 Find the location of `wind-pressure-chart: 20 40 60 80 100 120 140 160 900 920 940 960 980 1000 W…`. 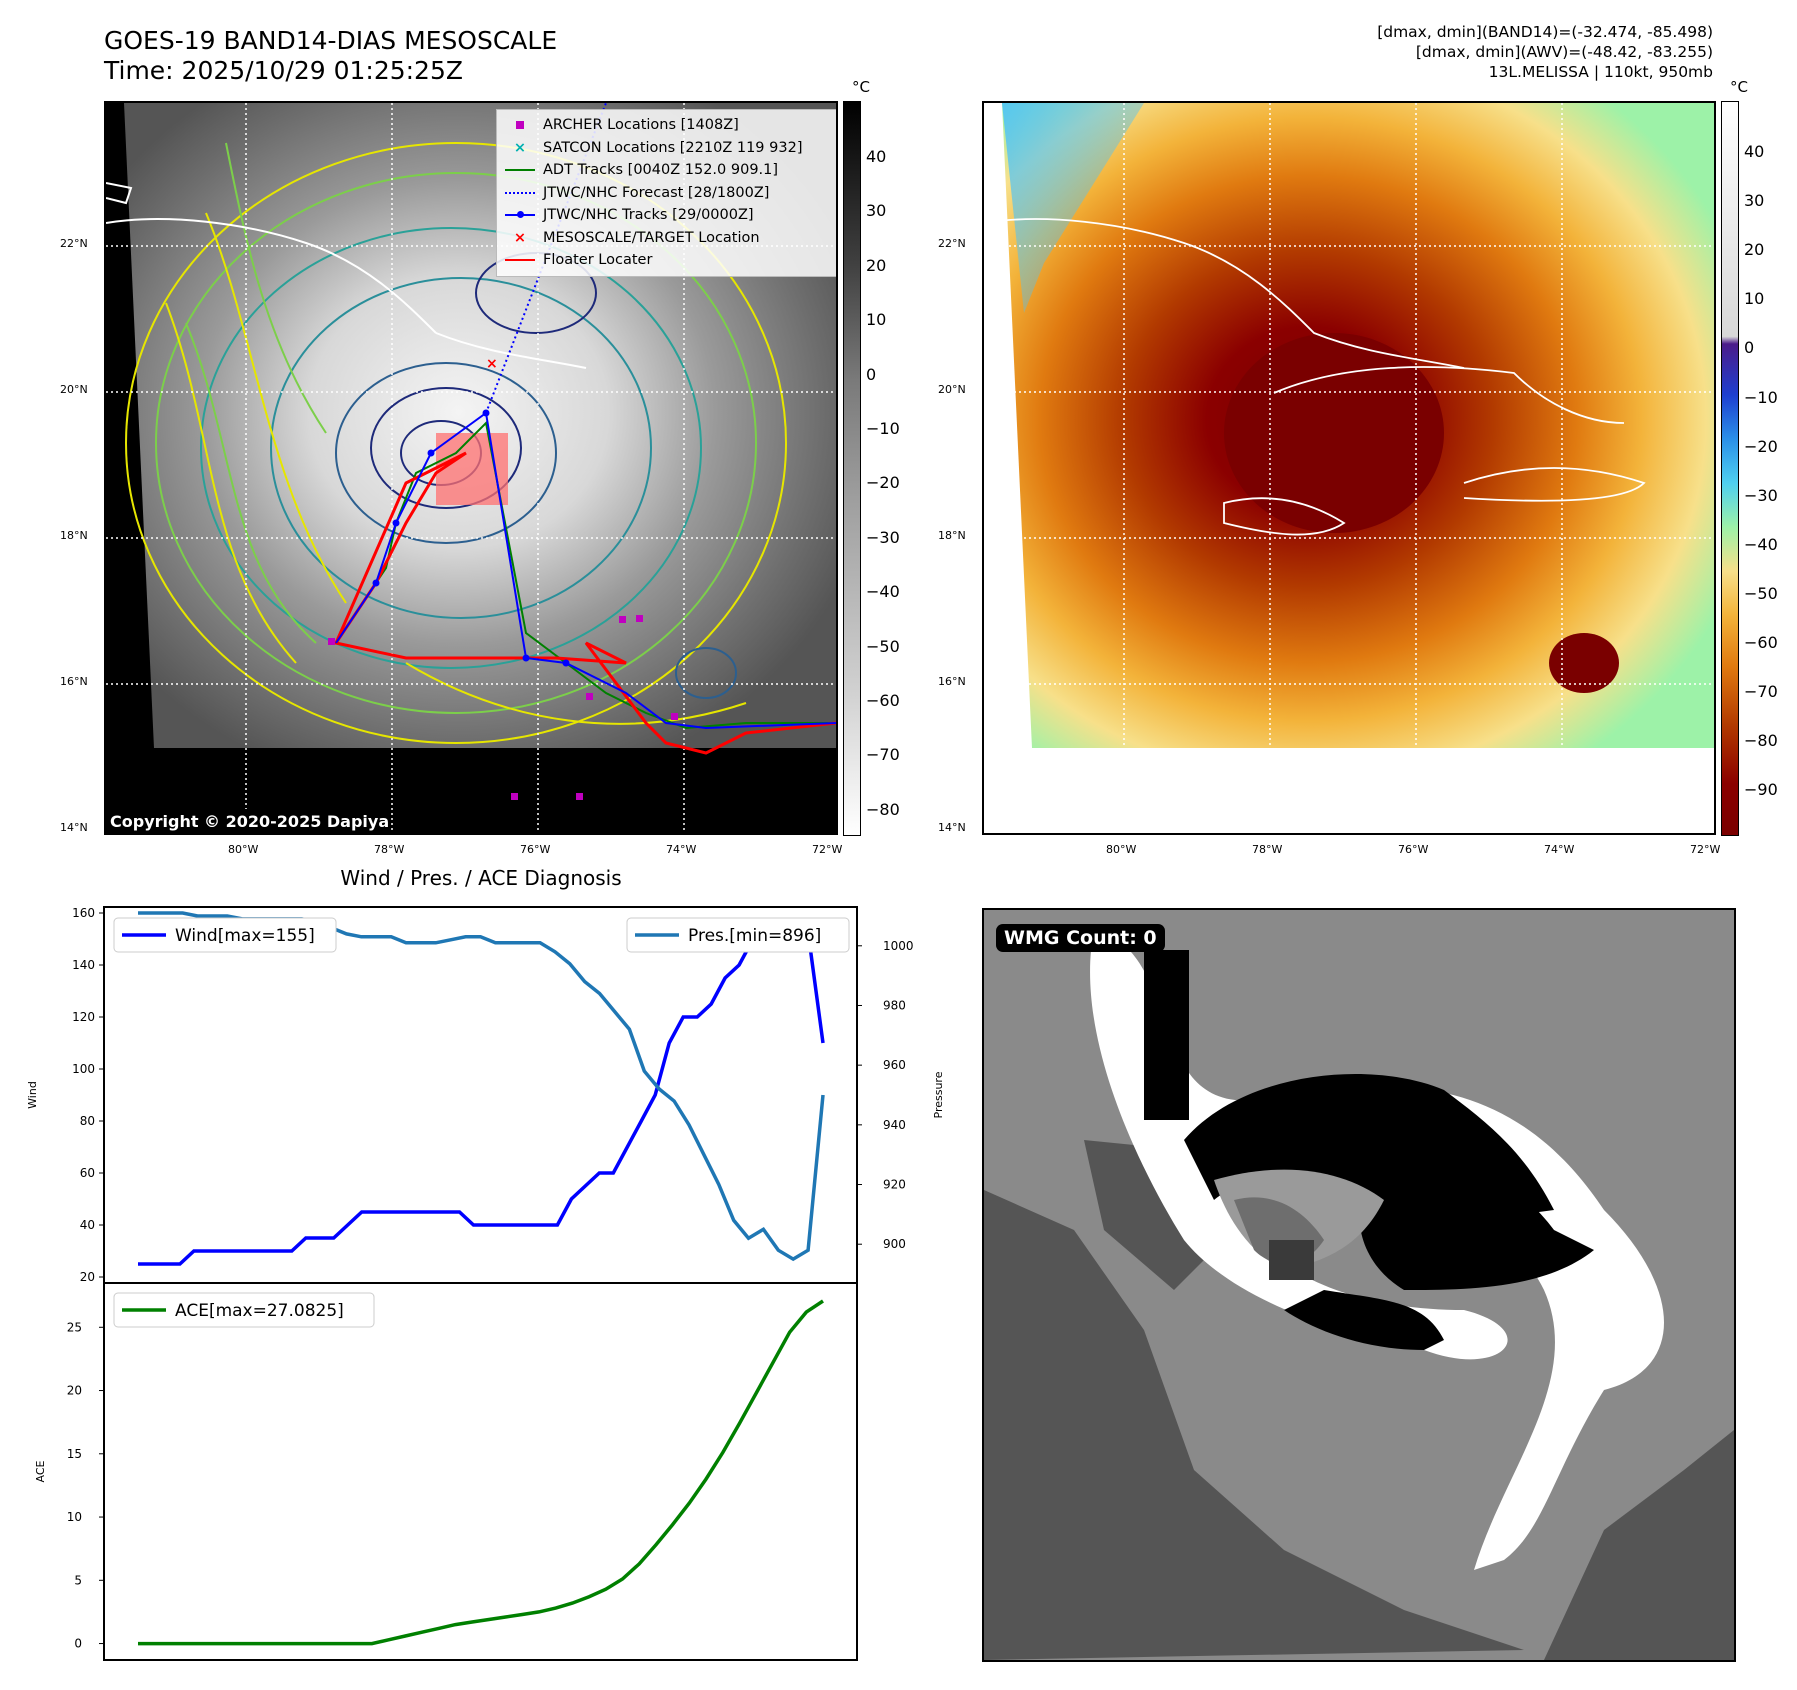

wind-pressure-chart: 20 40 60 80 100 120 140 160 900 920 940 960 980 1000 W… is located at coordinates (485, 1095).